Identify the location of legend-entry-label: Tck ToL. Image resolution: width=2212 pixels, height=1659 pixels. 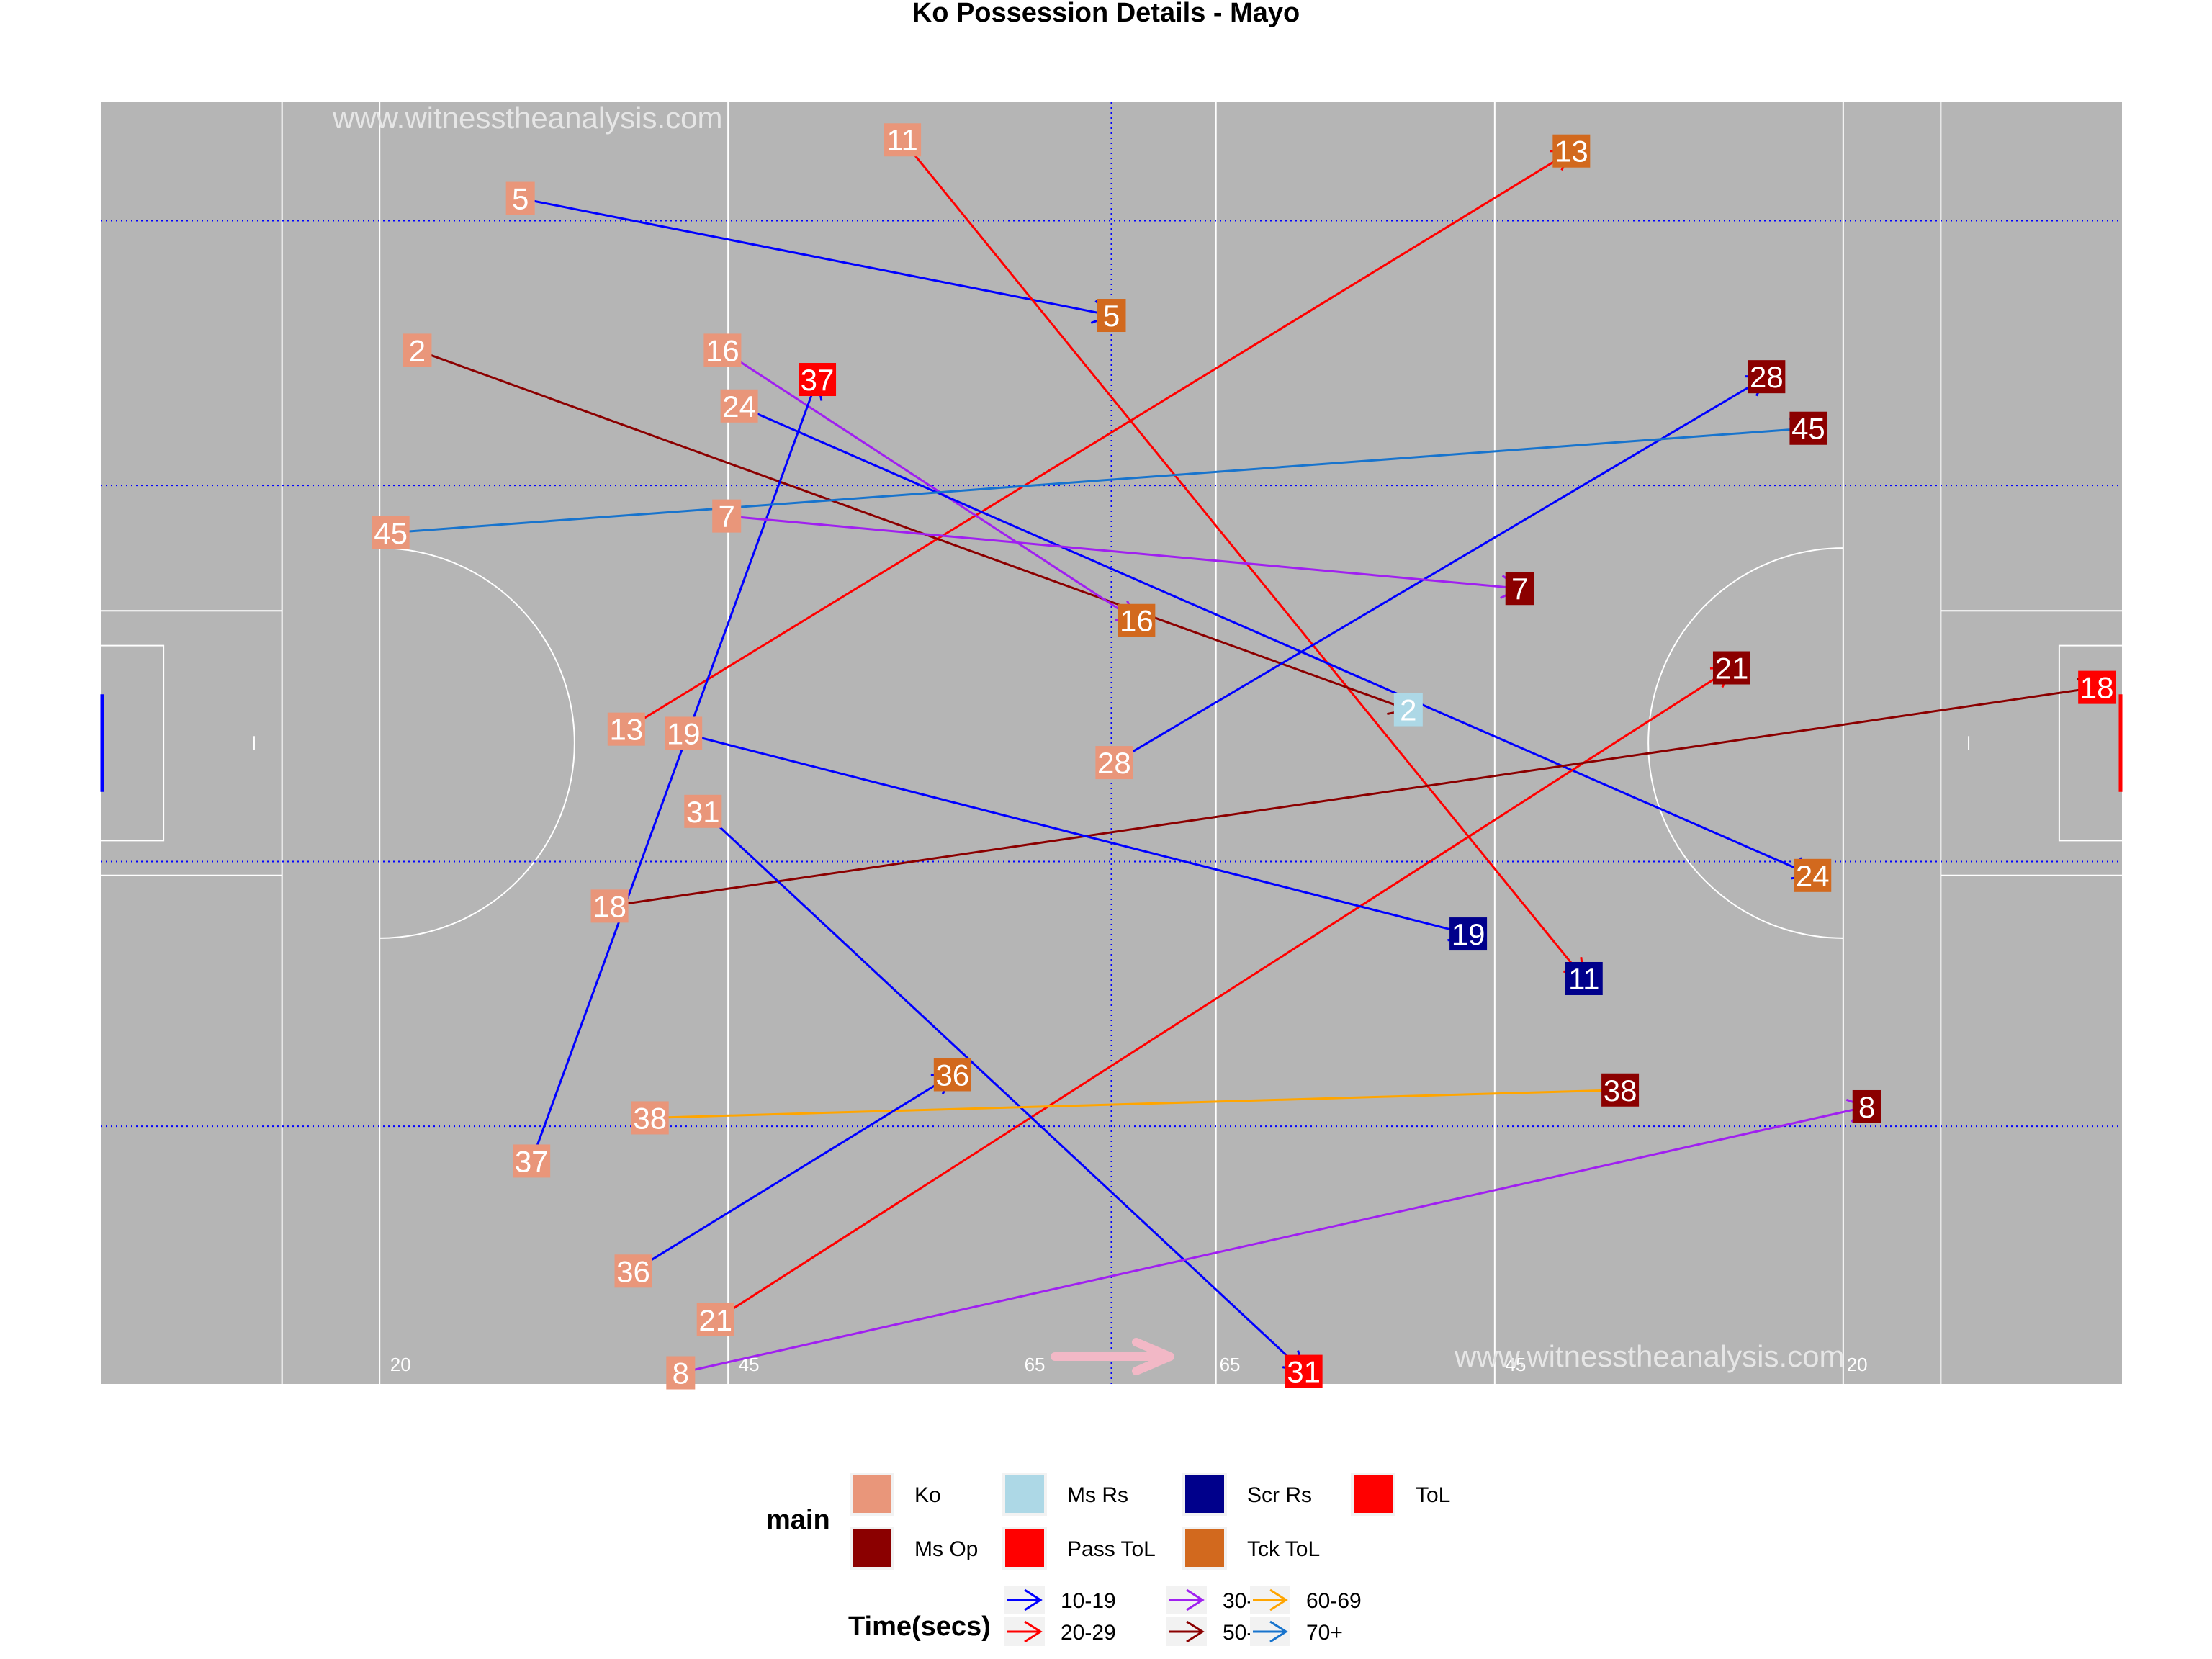
(1283, 1549).